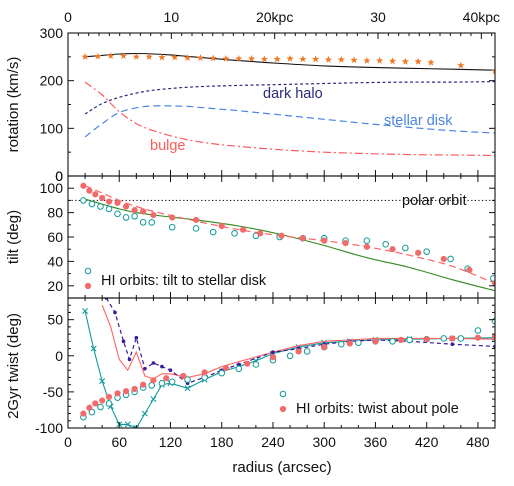 The height and width of the screenshot is (486, 514). What do you see at coordinates (88, 286) in the screenshot?
I see `tilt-legend-filled-circle` at bounding box center [88, 286].